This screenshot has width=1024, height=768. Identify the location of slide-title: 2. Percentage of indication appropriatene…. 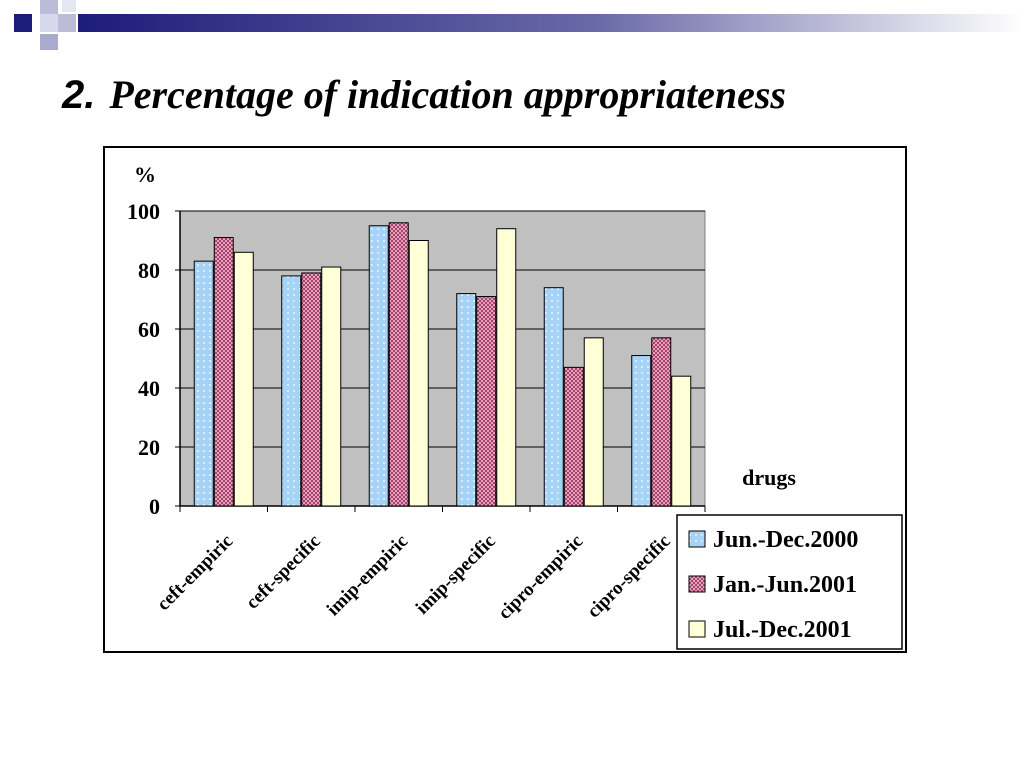
(424, 95).